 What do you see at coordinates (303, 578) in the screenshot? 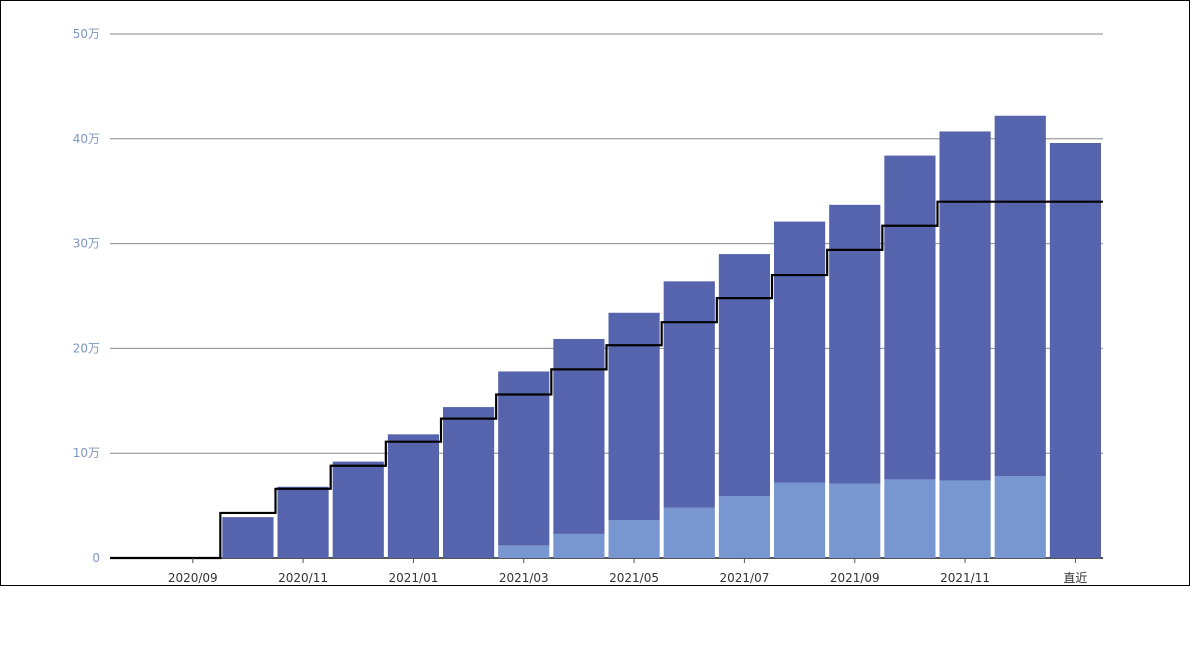
I see `x-tick-label: 2020/11` at bounding box center [303, 578].